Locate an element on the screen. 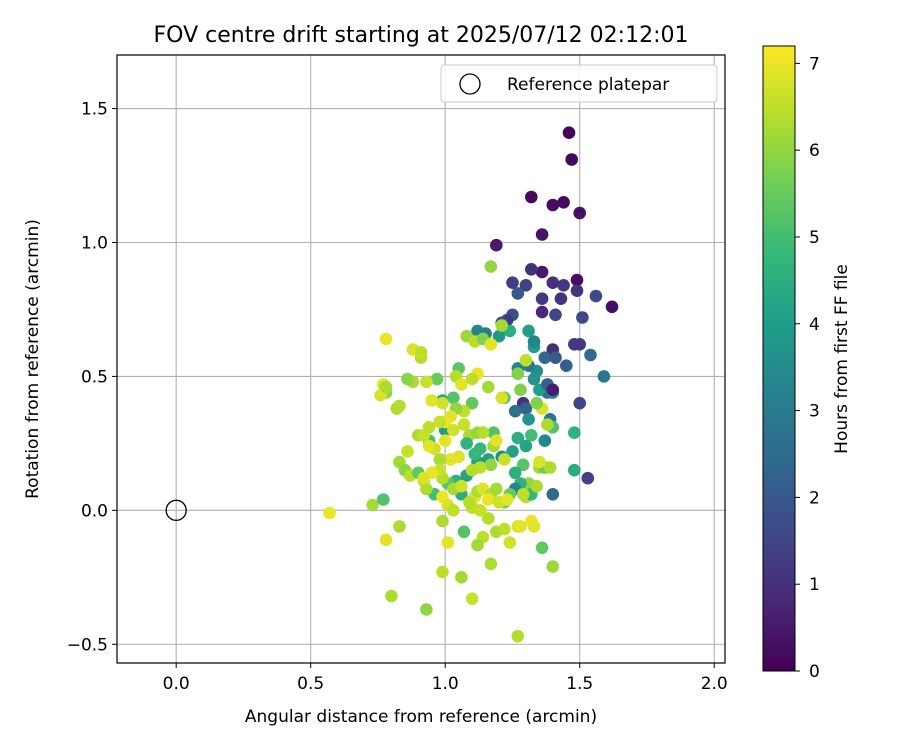 The height and width of the screenshot is (750, 900). colorbar-tick-label: 4 is located at coordinates (814, 325).